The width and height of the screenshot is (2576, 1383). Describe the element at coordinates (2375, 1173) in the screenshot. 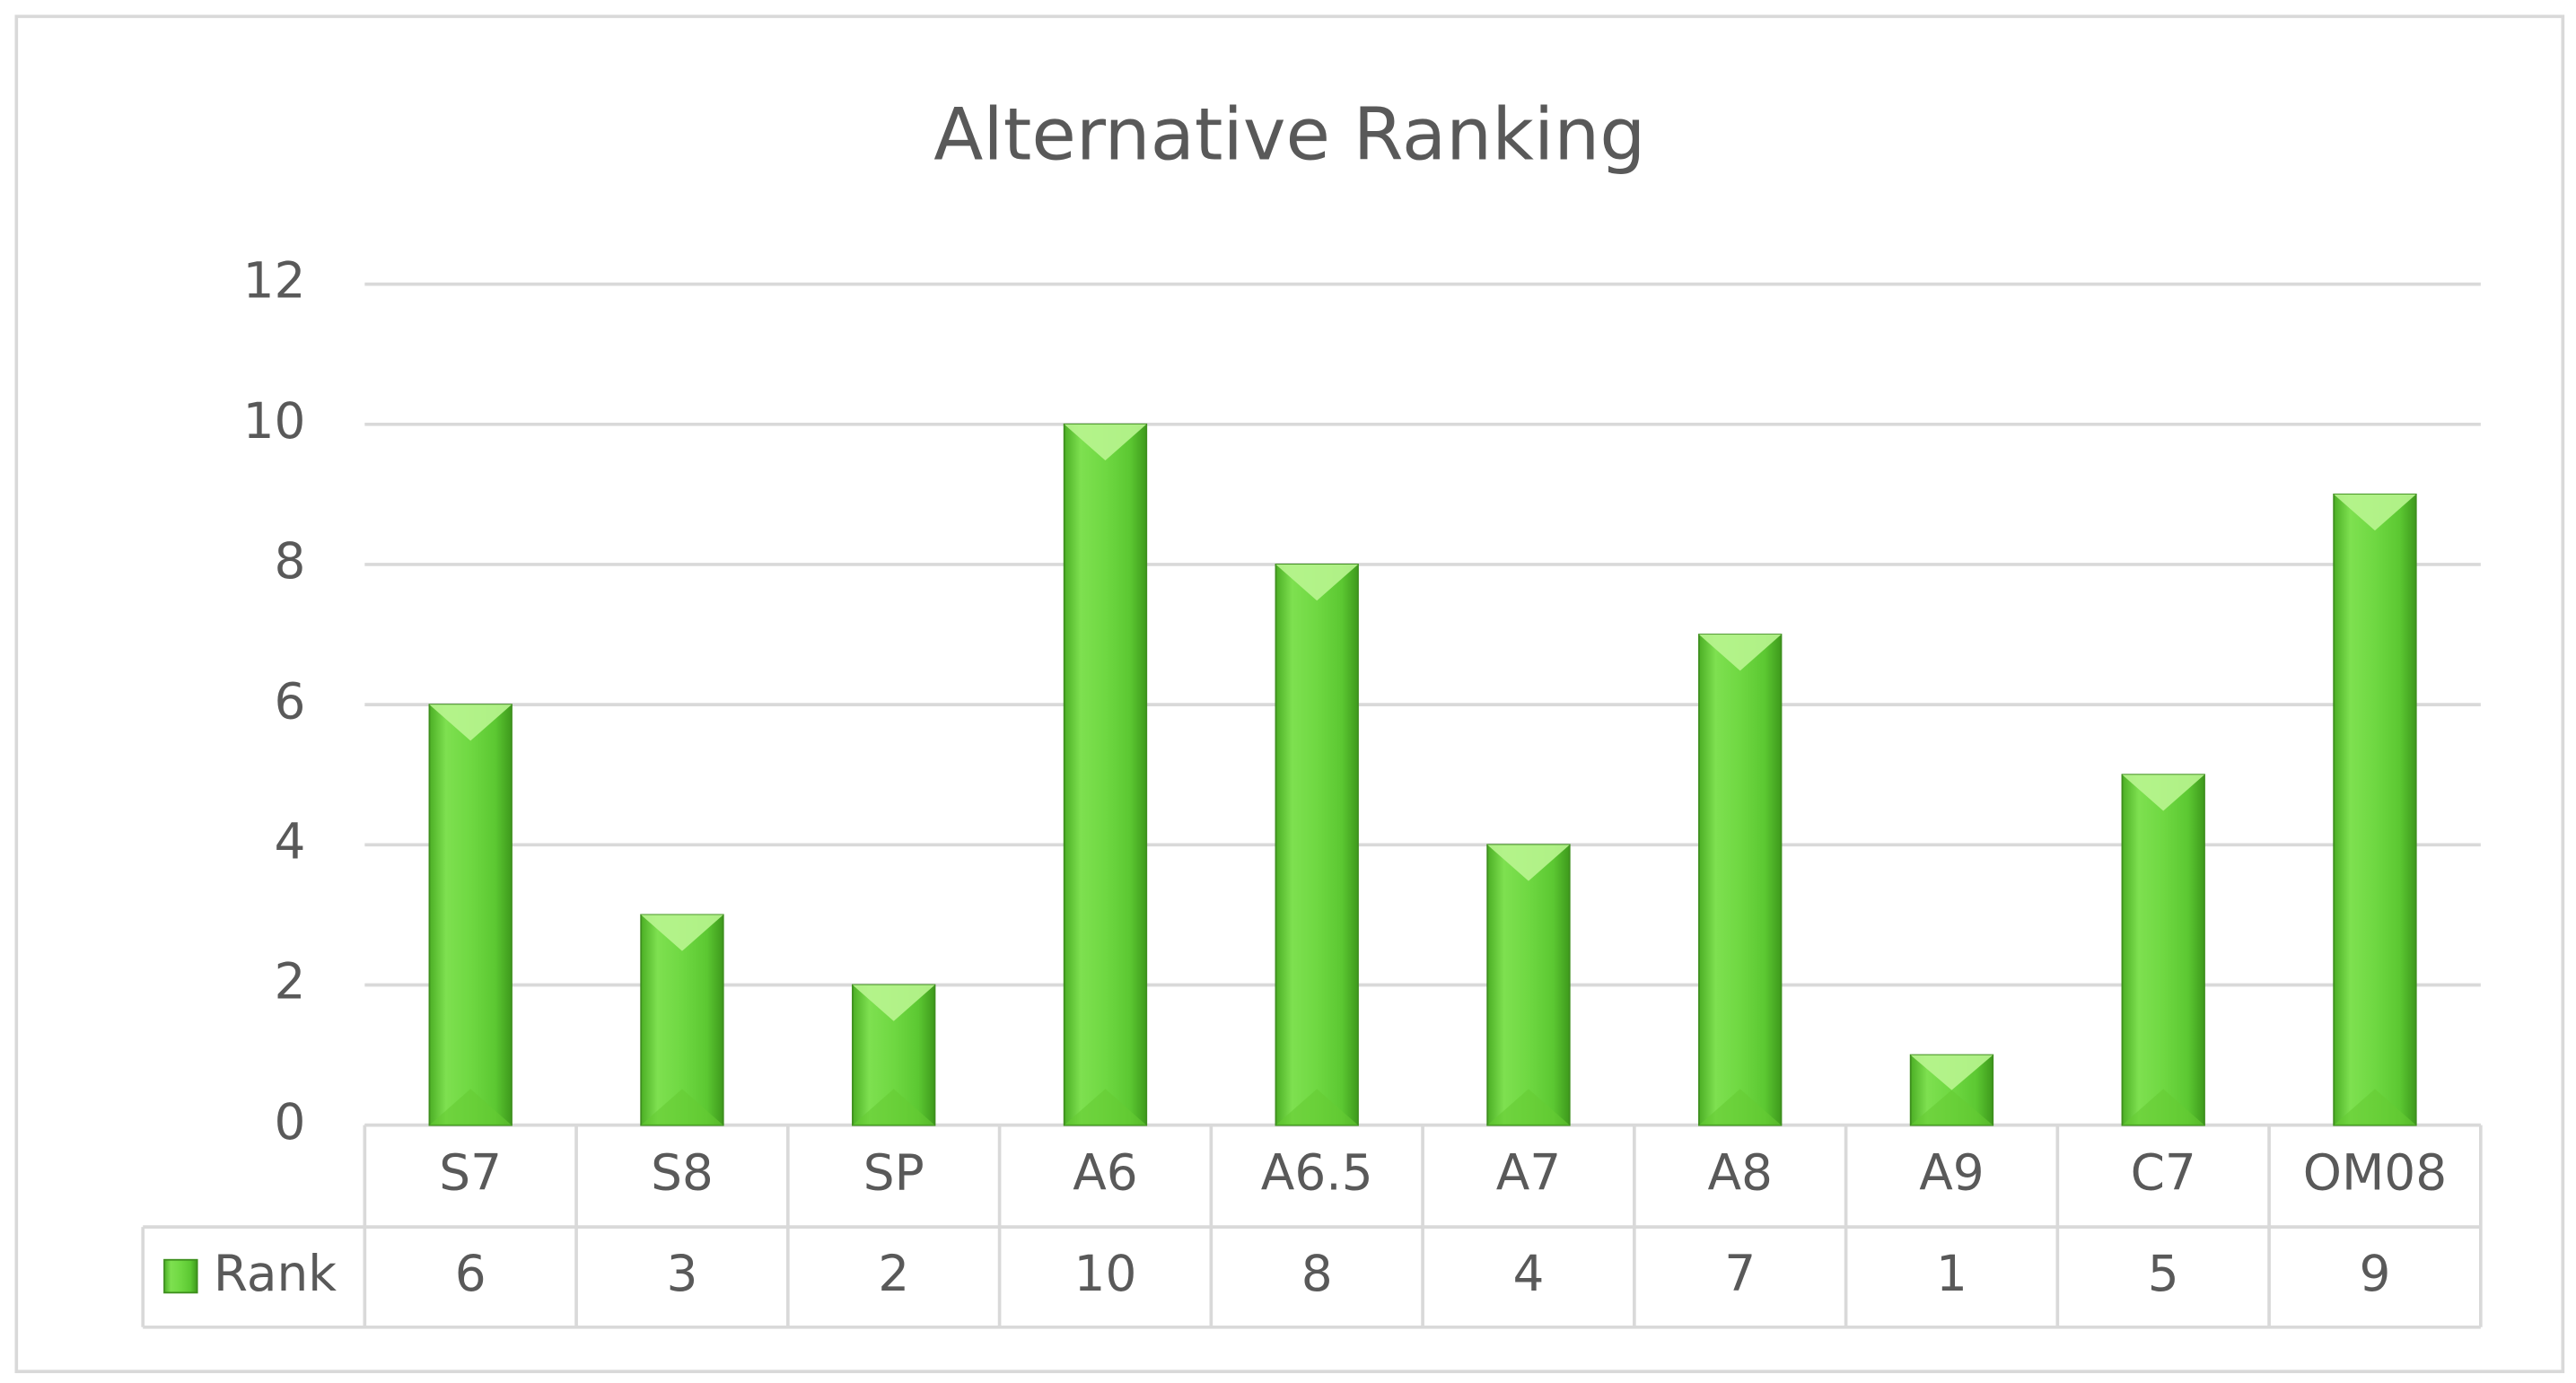

I see `x-tick-label: OM08` at that location.